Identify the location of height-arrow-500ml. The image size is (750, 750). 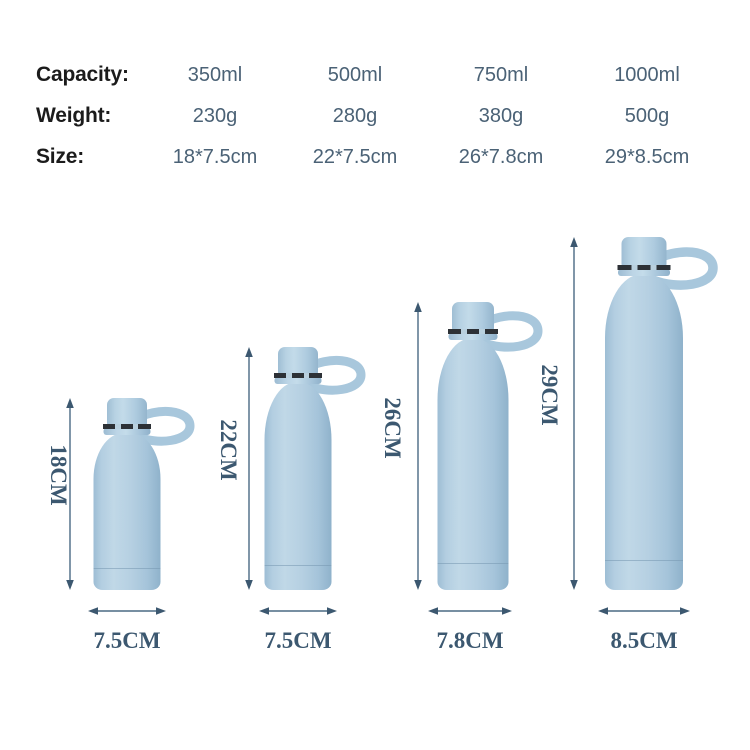
(249, 468).